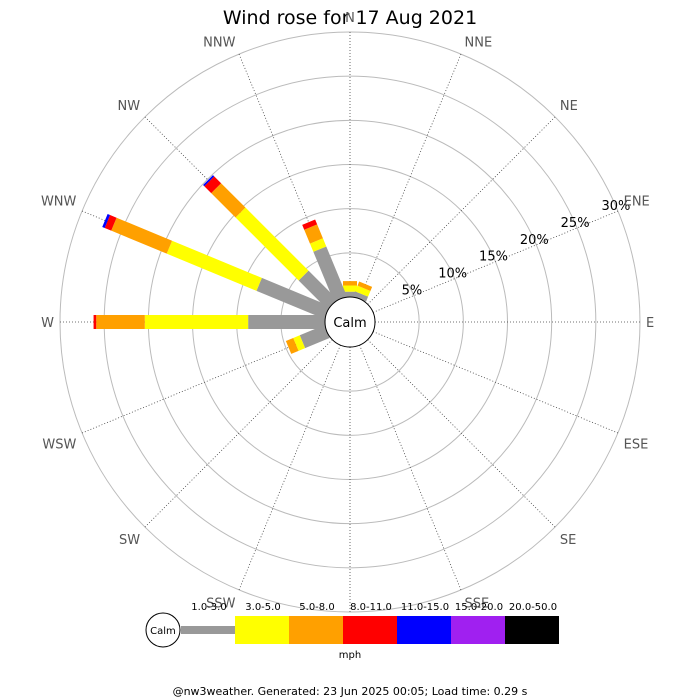 The image size is (700, 700). Describe the element at coordinates (262, 630) in the screenshot. I see `legend-swatch-3.0-5.0` at that location.